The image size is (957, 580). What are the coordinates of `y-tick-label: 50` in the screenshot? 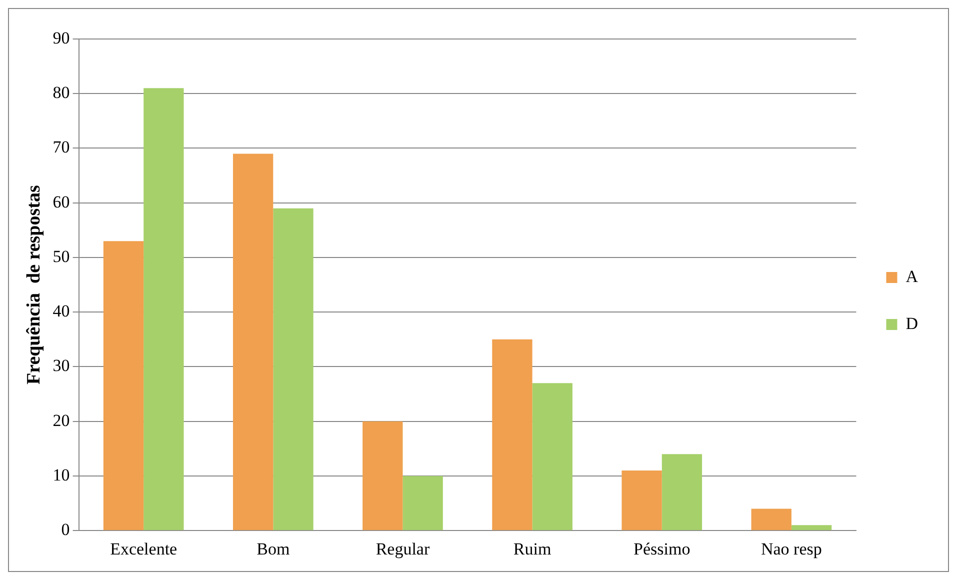 It's located at (61, 256).